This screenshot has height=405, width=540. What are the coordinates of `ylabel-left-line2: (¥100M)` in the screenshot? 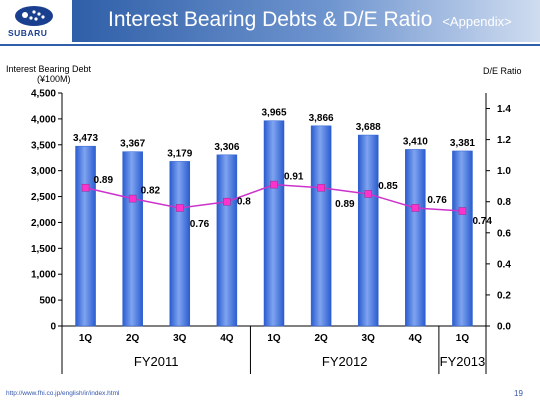 It's located at (54, 79).